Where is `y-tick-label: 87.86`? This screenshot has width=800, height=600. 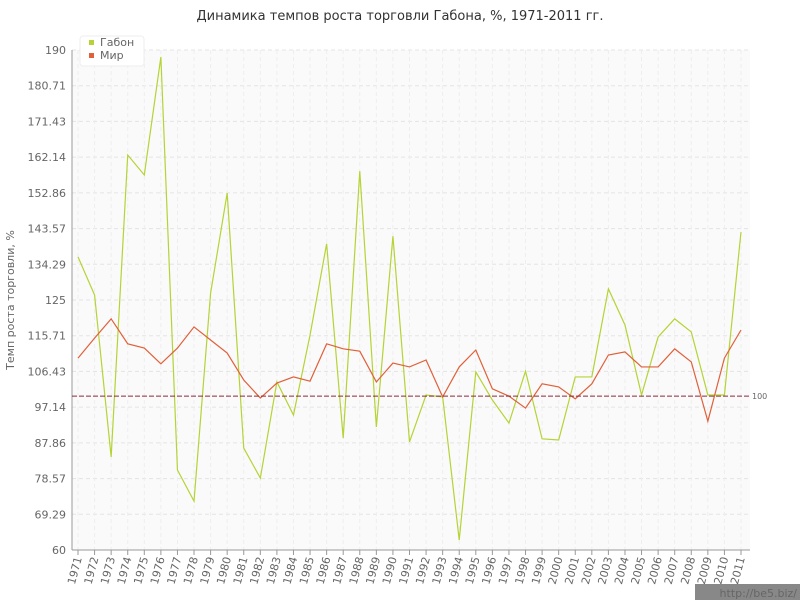
y-tick-label: 87.86 is located at coordinates (51, 443).